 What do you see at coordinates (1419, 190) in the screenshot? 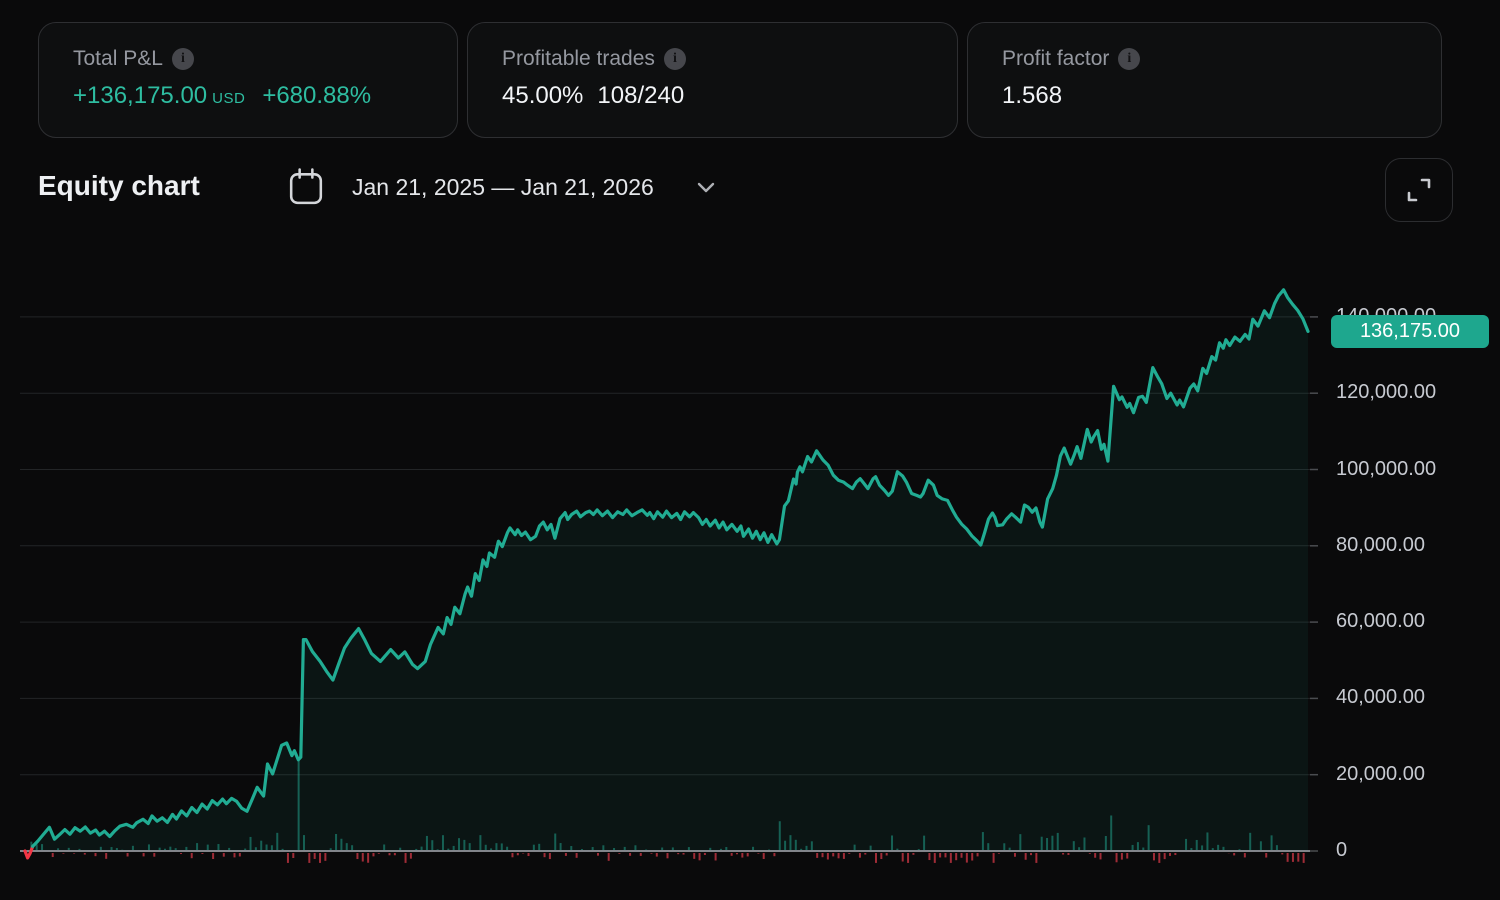
I see `expand-chart-button` at bounding box center [1419, 190].